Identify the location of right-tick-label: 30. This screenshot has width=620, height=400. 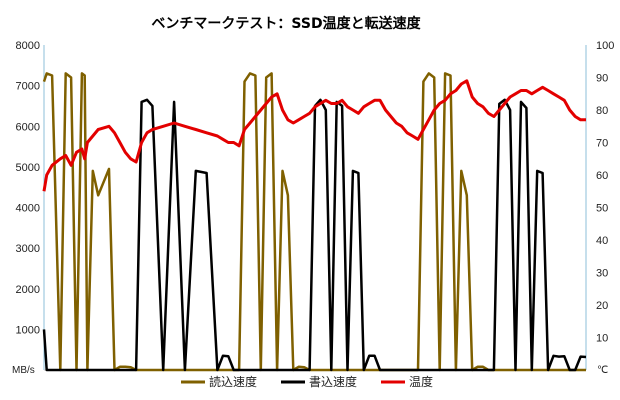
(602, 274).